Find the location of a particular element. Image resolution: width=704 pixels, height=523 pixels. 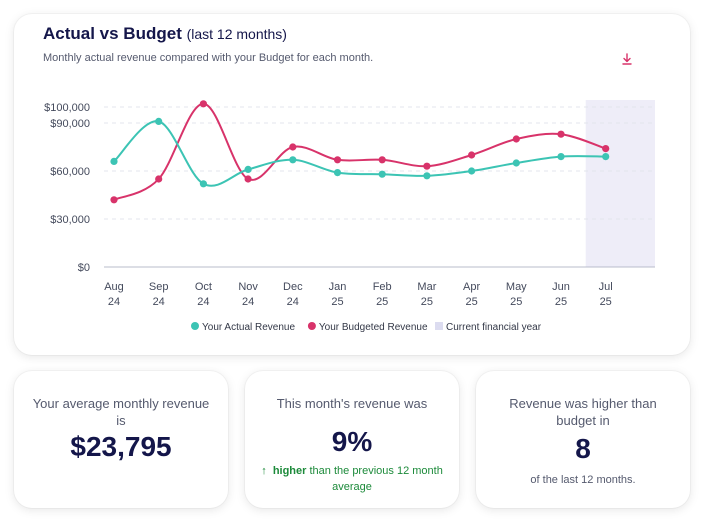

trend-text: than the previous 12 month average is located at coordinates (376, 479).